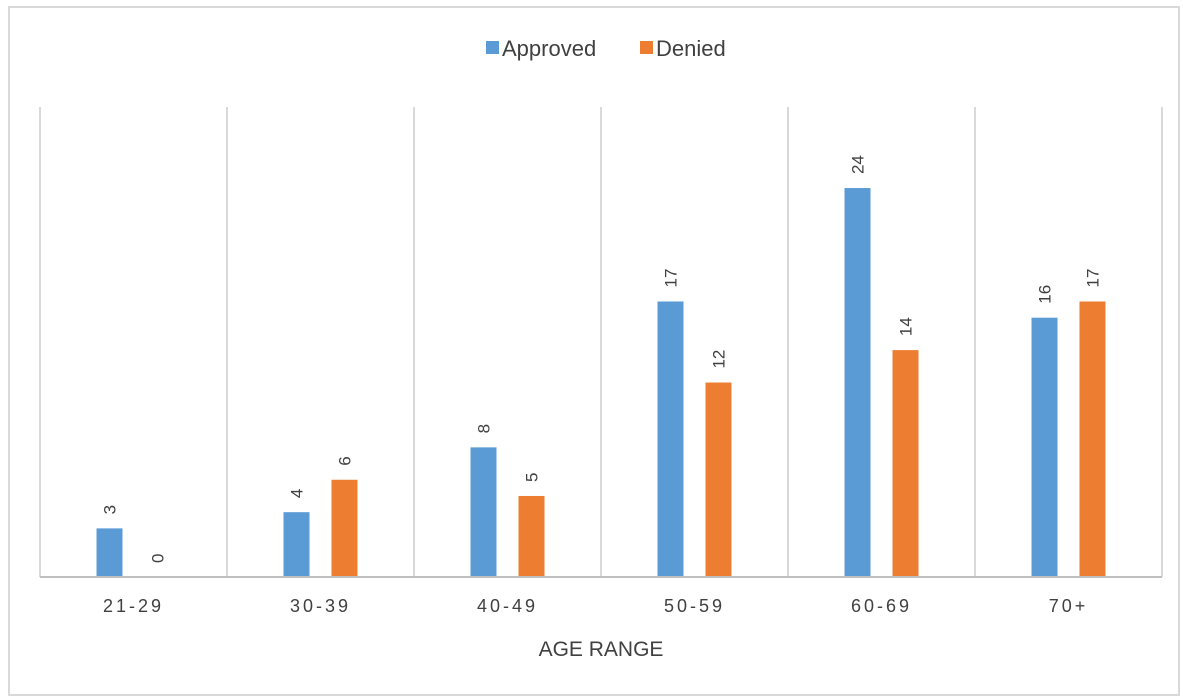  I want to click on x-tick-label: 70+, so click(1069, 606).